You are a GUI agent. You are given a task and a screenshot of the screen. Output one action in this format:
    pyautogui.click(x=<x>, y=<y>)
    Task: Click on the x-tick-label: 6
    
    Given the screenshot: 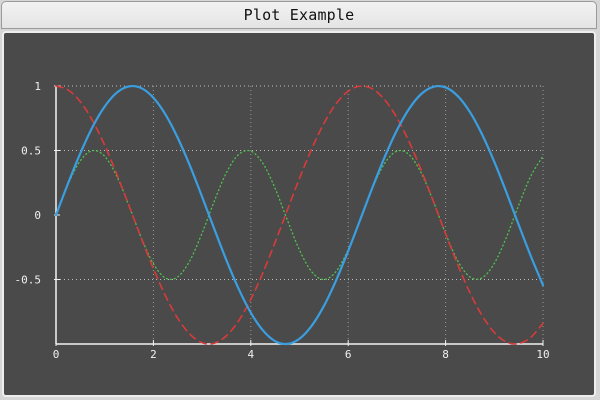 What is the action you would take?
    pyautogui.click(x=348, y=354)
    